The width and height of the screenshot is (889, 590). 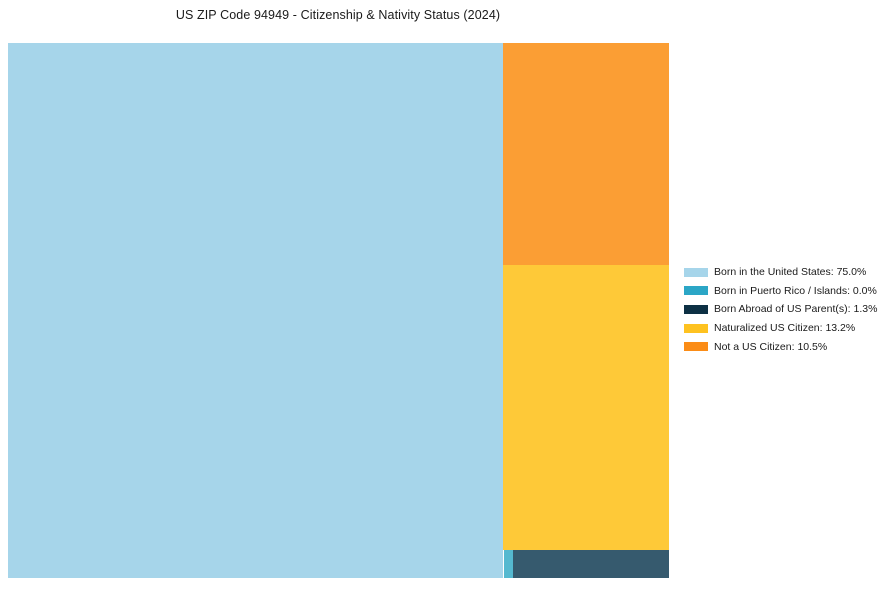 I want to click on treemap-tile-not-a-us-citizen, so click(x=586, y=154).